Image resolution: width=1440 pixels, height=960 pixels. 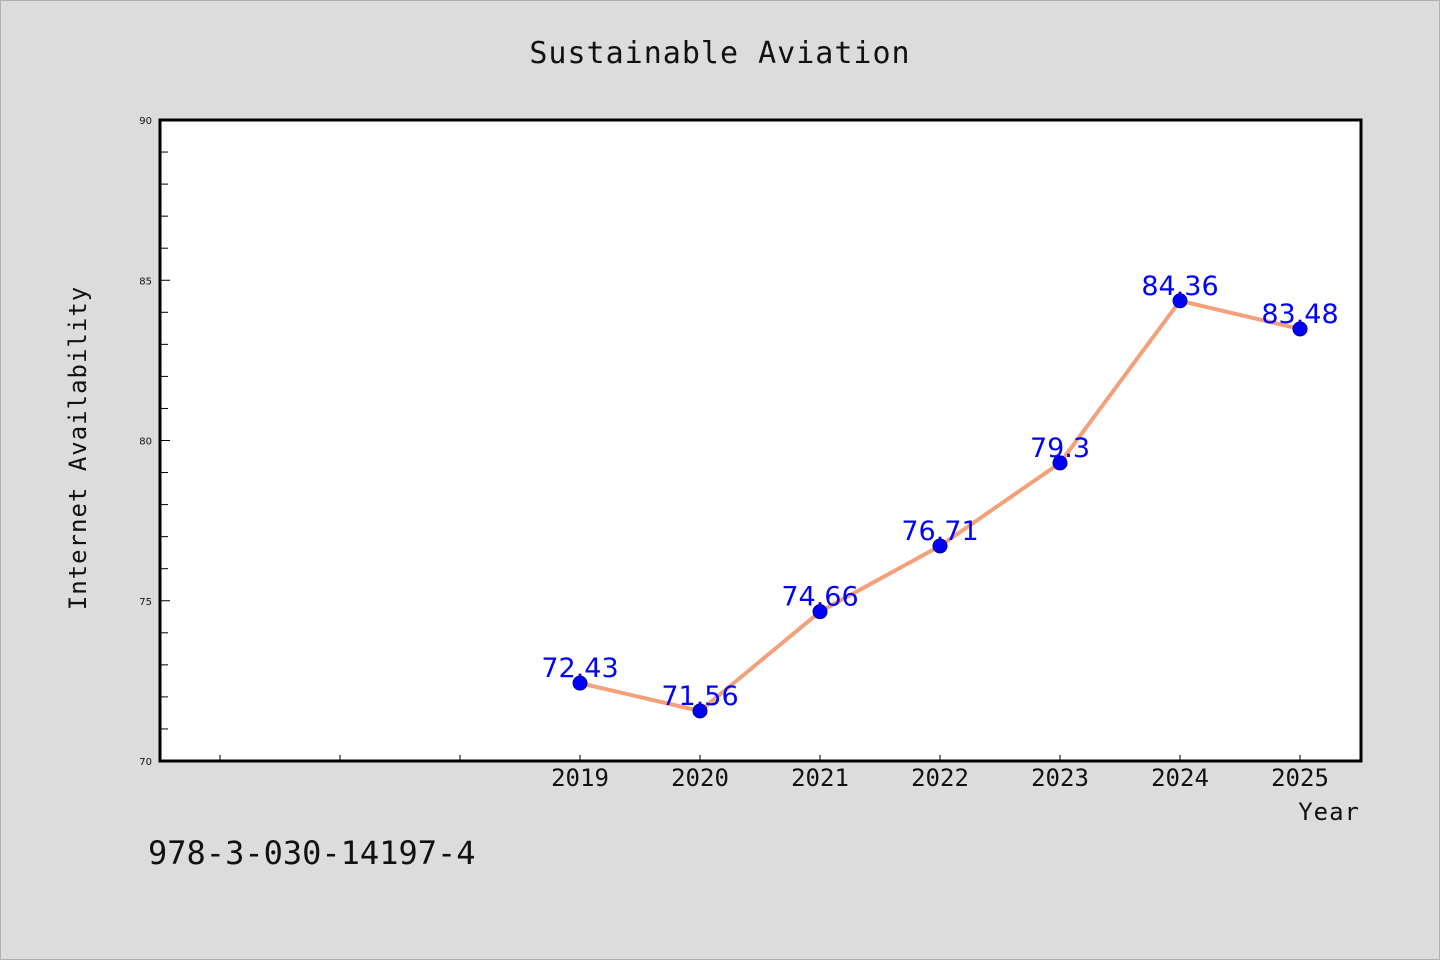 I want to click on x-tick-label: 2023, so click(x=1060, y=778).